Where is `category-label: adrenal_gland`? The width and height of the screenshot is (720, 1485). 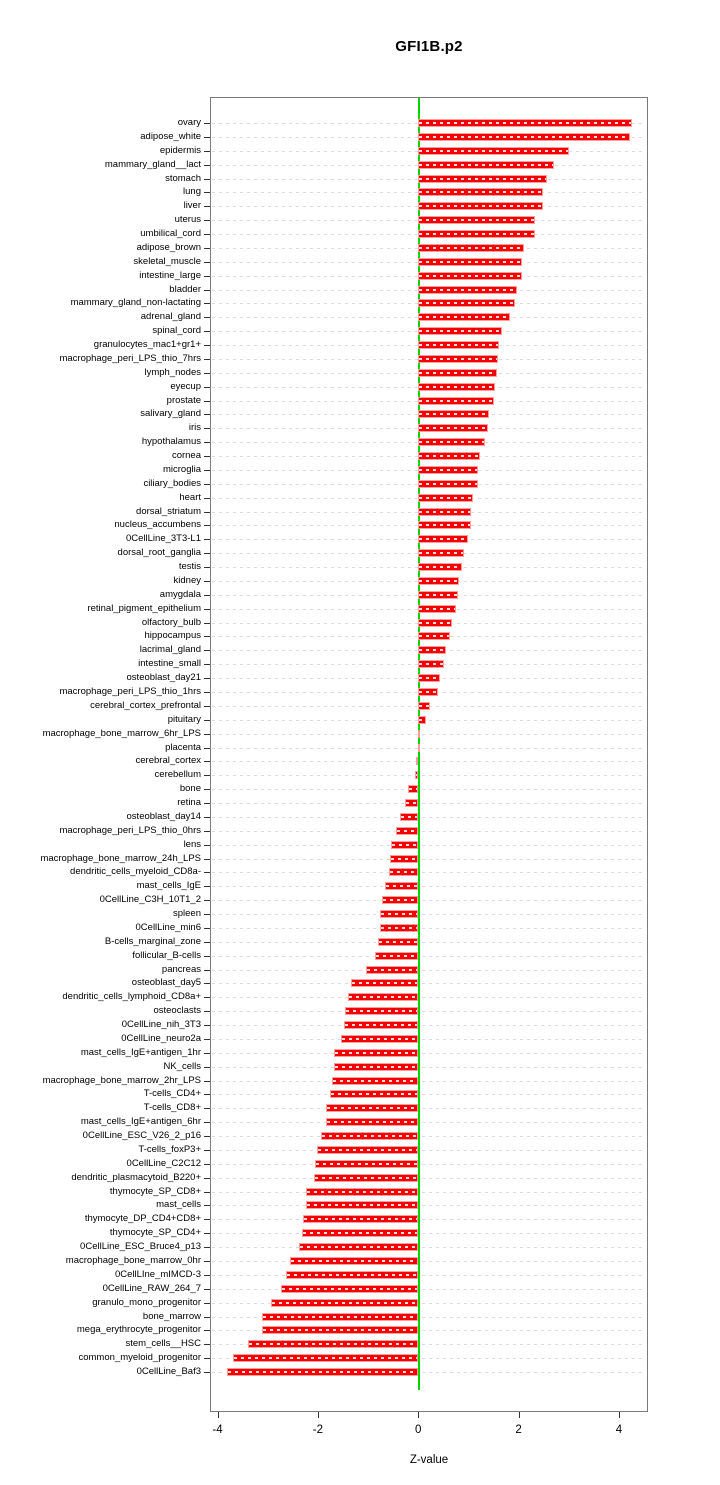 category-label: adrenal_gland is located at coordinates (170, 317).